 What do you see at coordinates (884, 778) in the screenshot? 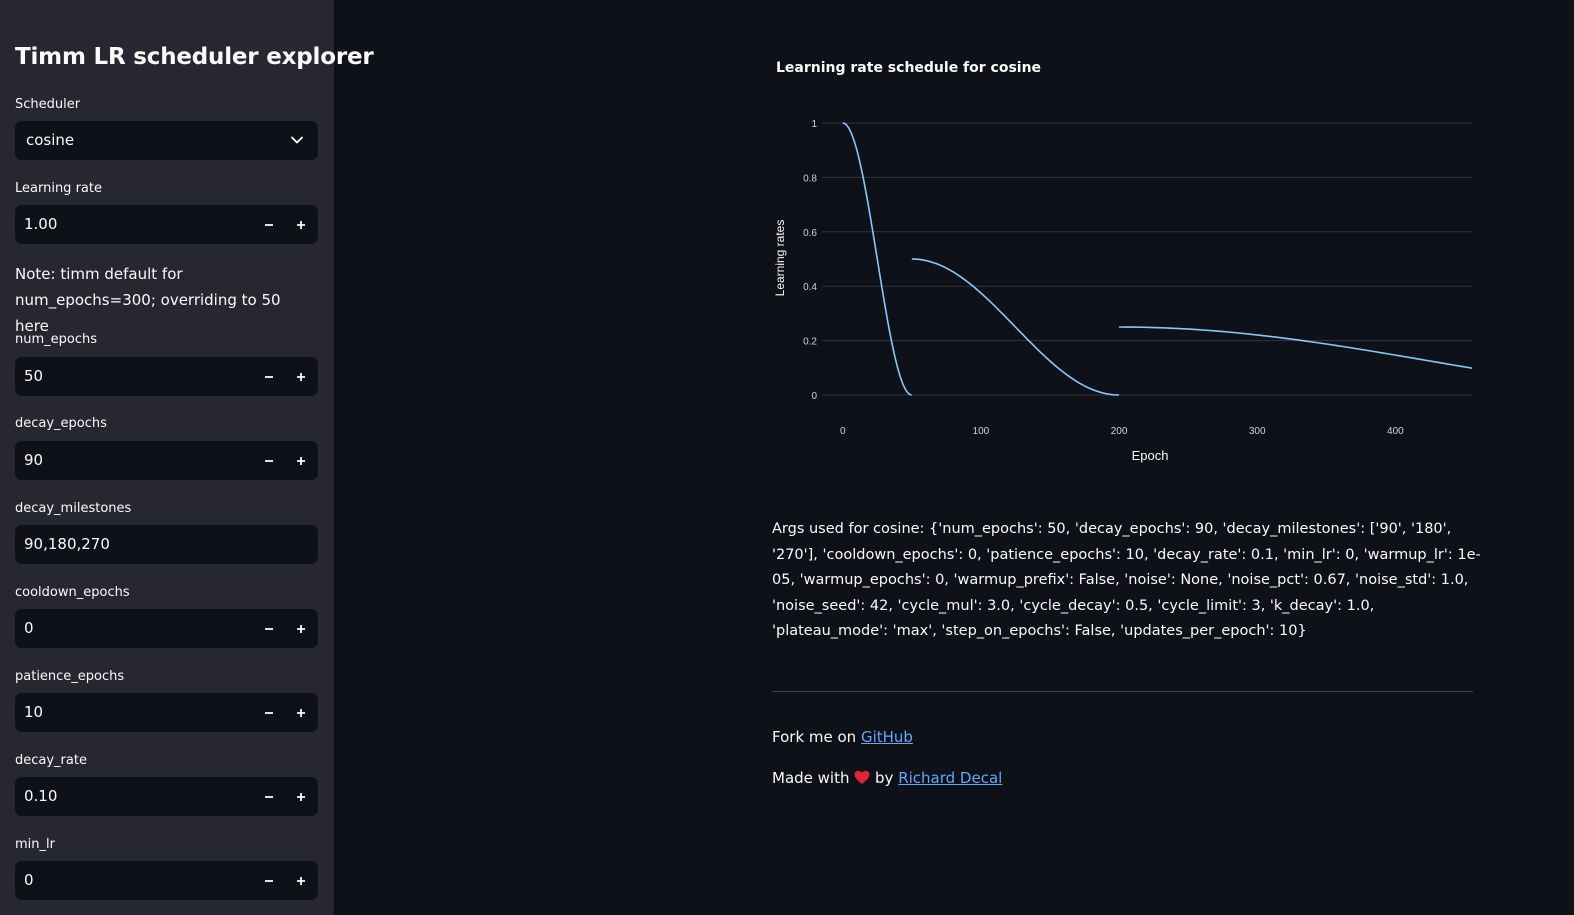
I see `made-by-text: by` at bounding box center [884, 778].